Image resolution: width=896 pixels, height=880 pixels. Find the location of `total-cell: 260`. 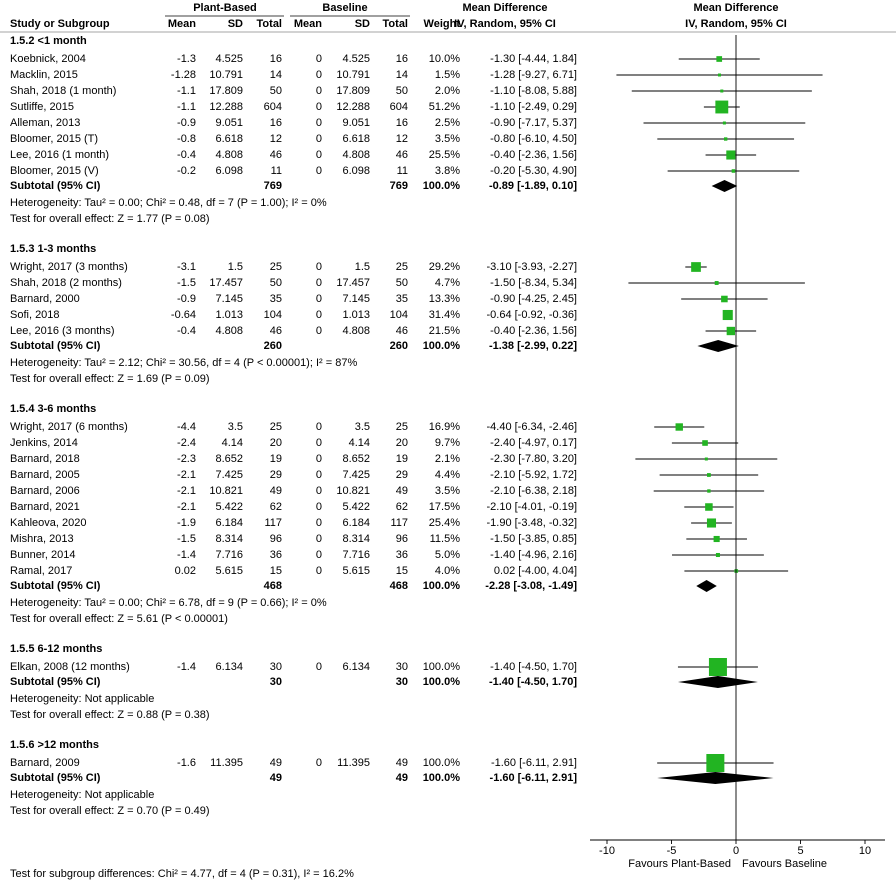

total-cell: 260 is located at coordinates (273, 346).